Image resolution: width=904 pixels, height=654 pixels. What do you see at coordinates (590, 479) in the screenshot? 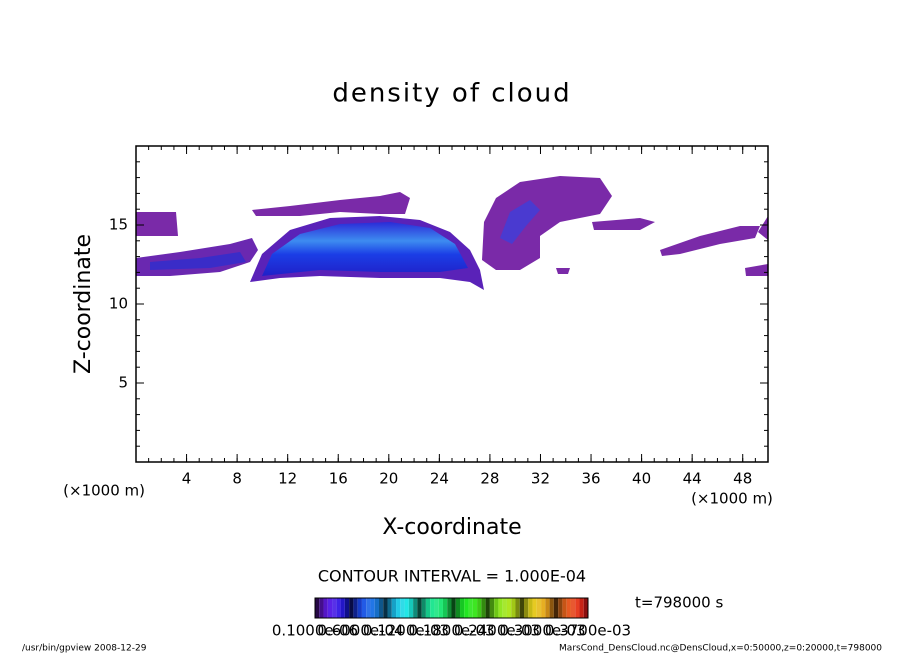
I see `x-tick-label: 36` at bounding box center [590, 479].